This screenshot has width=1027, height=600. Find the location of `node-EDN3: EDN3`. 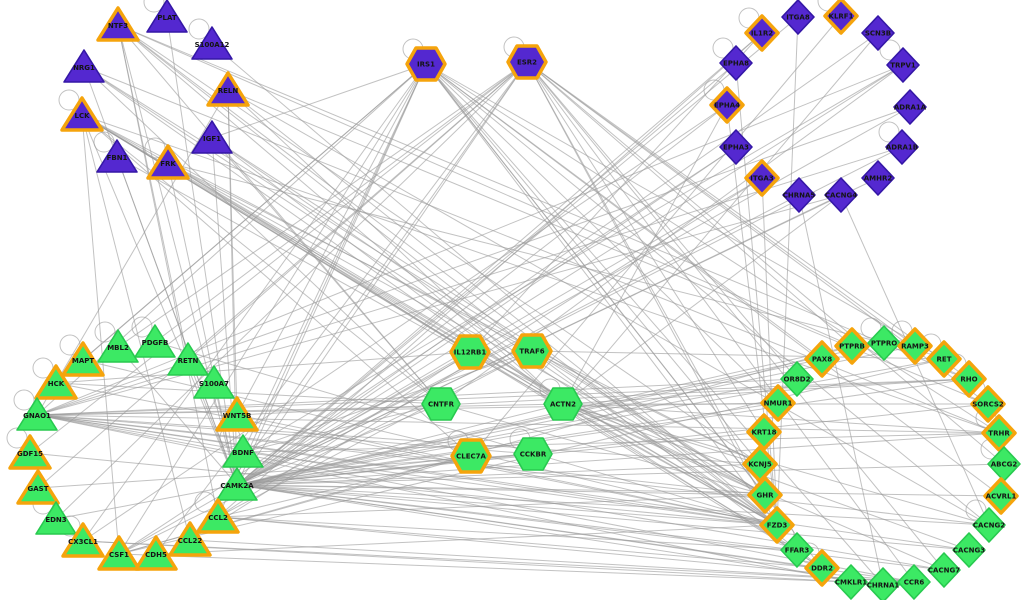

node-EDN3: EDN3 is located at coordinates (56, 518).